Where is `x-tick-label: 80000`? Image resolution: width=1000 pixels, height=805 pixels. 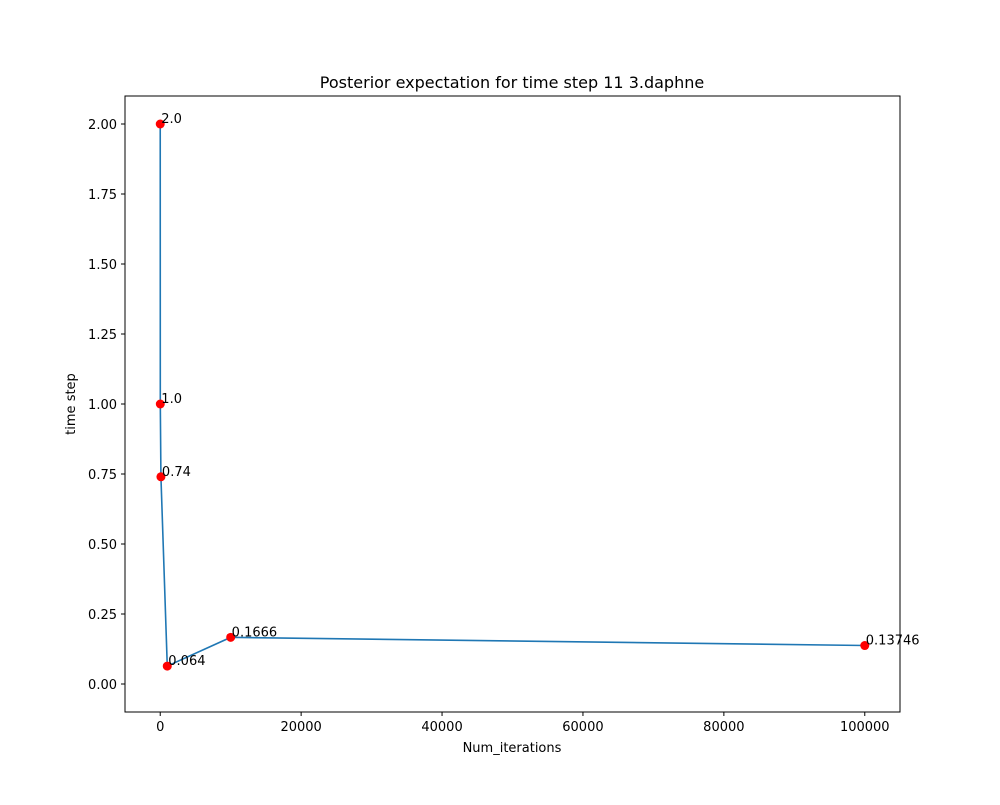
x-tick-label: 80000 is located at coordinates (723, 727).